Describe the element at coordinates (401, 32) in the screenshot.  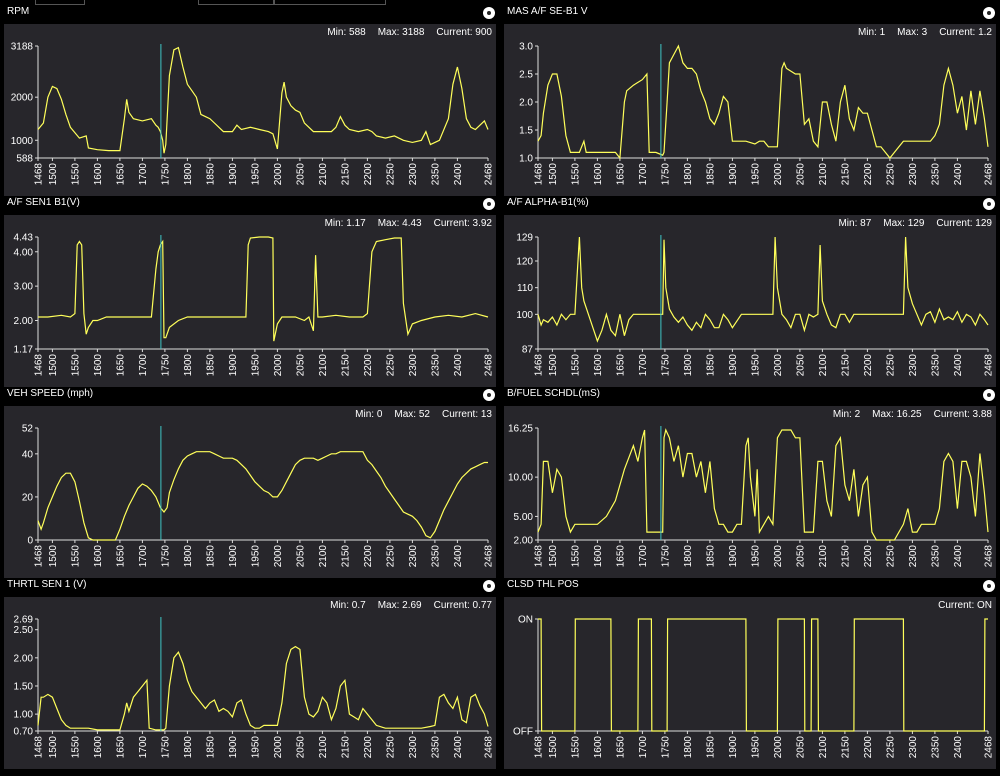
I see `max-value: Max: 3188` at that location.